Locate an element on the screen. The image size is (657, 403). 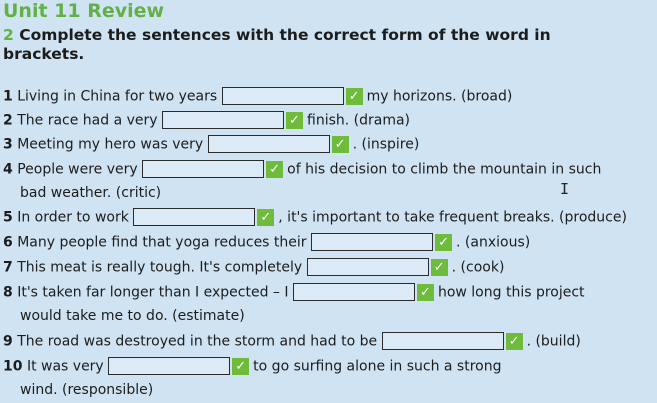
exercise-item-3: 3 Meeting my hero was very ✓. (inspire) is located at coordinates (329, 144).